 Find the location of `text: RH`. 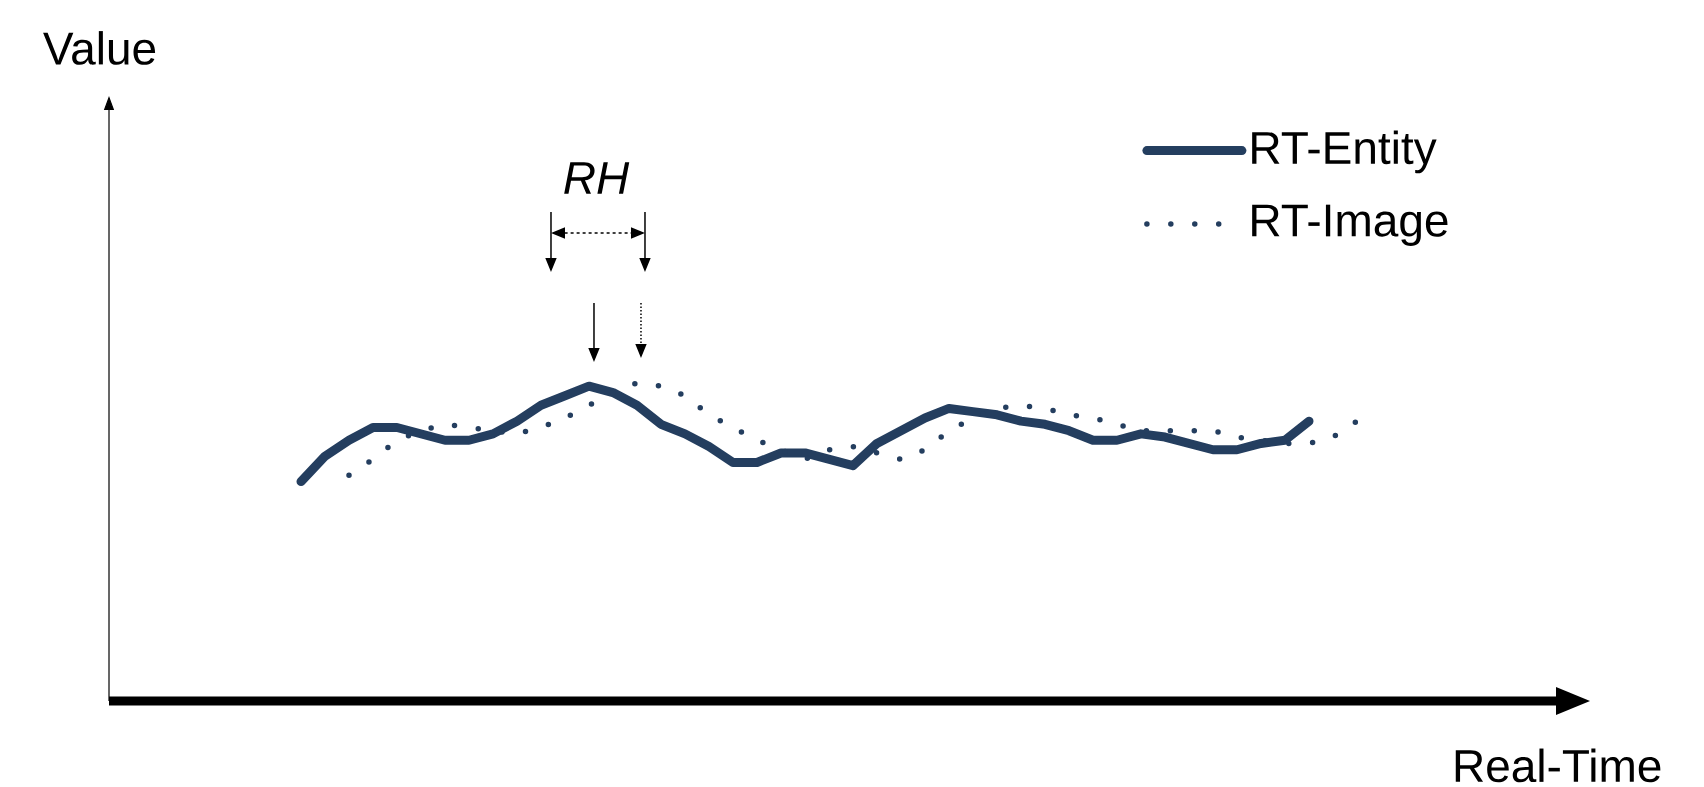

text: RH is located at coordinates (597, 178).